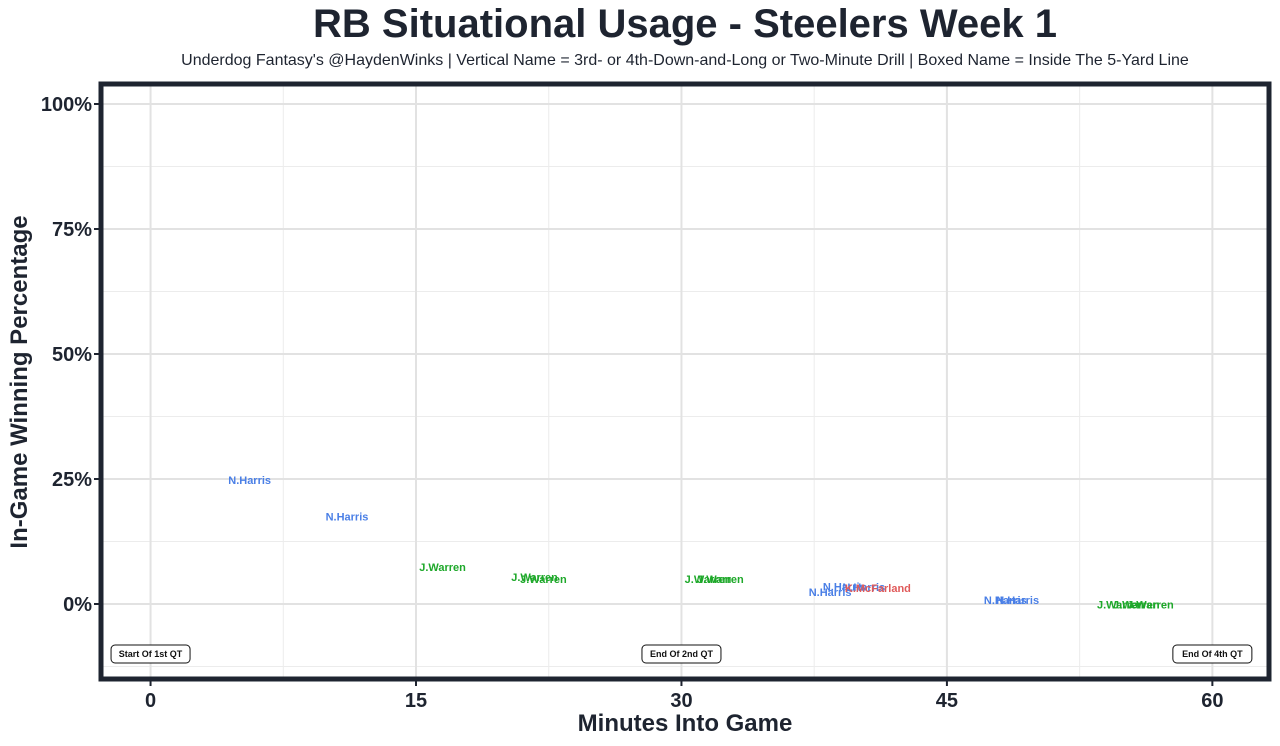 This screenshot has width=1280, height=746. I want to click on y-tick-label: 0%, so click(77, 605).